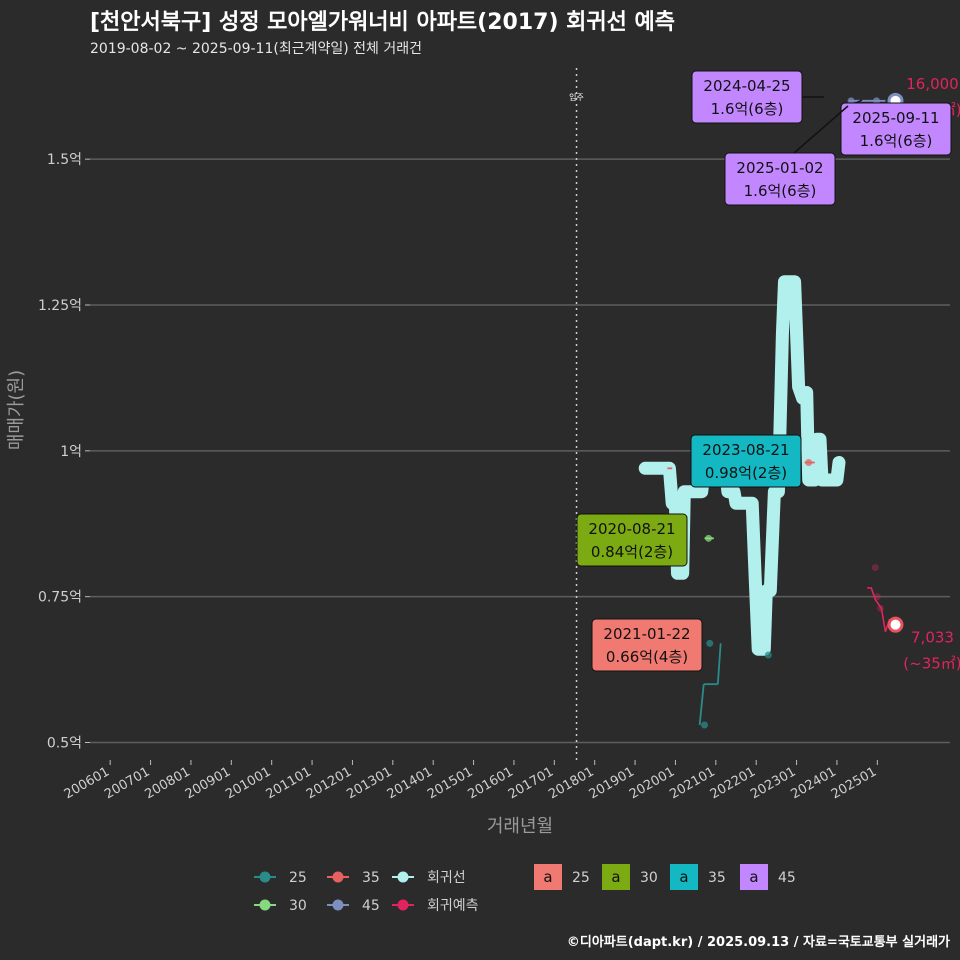  I want to click on y-tick-label: 1억, so click(71, 452).